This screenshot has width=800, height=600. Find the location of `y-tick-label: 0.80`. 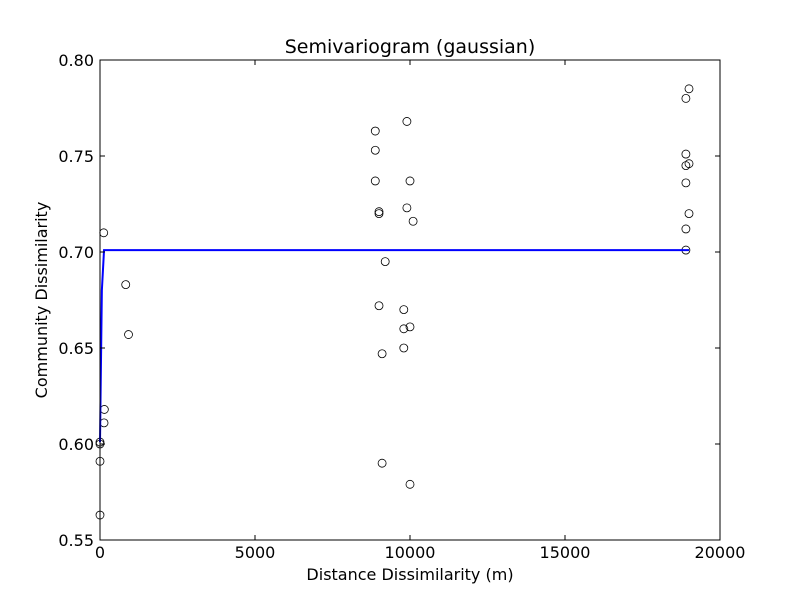

y-tick-label: 0.80 is located at coordinates (76, 60).